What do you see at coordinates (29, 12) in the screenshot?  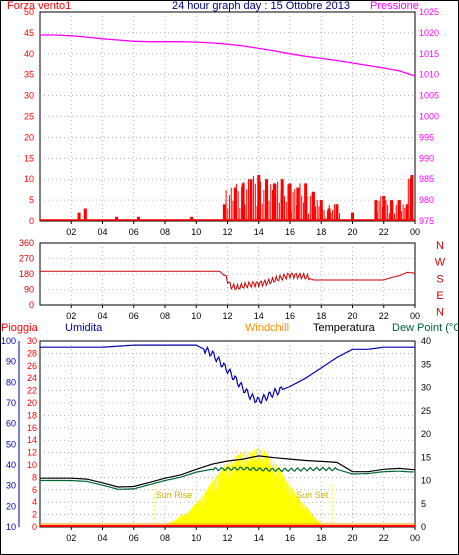 I see `wind-y-tick: 50` at bounding box center [29, 12].